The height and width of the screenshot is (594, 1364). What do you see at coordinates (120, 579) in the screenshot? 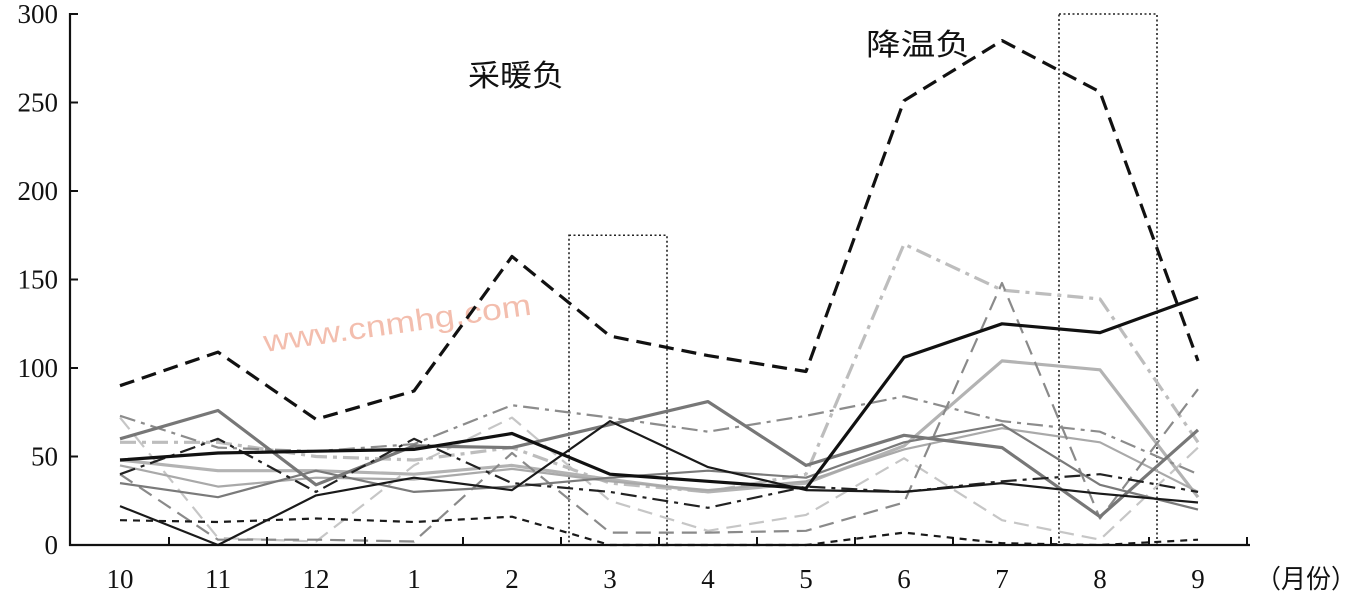
I see `x-tick-label-10: 10` at bounding box center [120, 579].